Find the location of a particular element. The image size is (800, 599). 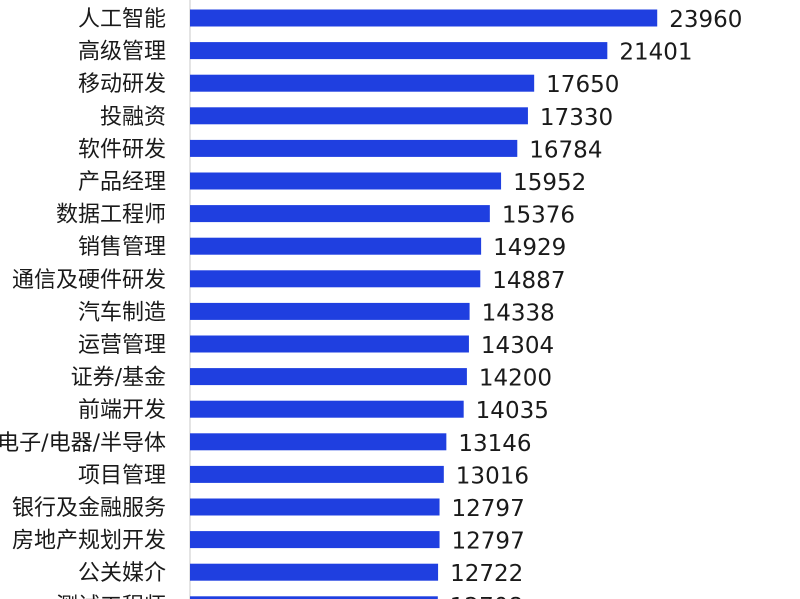

value-label: 14200 is located at coordinates (515, 379).